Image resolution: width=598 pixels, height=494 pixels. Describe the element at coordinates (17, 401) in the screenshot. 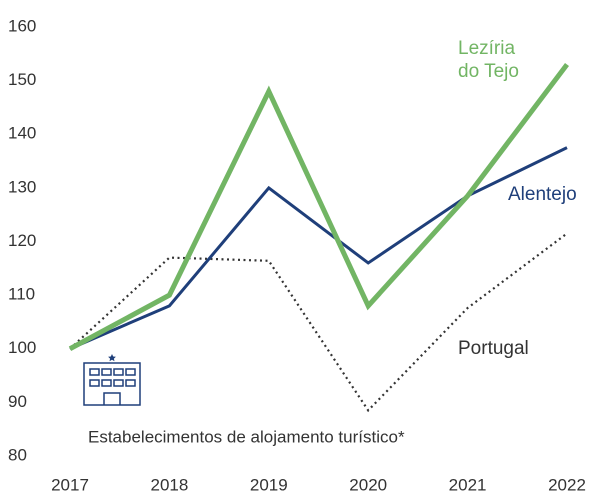

I see `y-tick-label: 90` at that location.